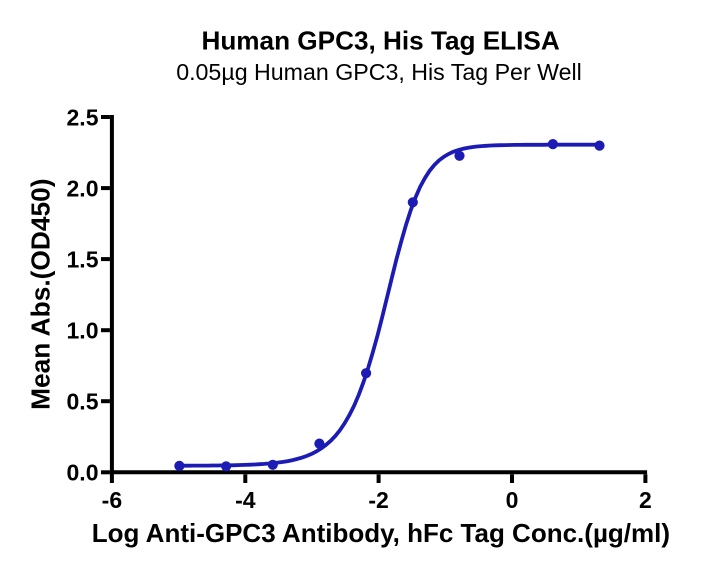 The image size is (720, 575). What do you see at coordinates (645, 500) in the screenshot?
I see `svg-text: 2` at bounding box center [645, 500].